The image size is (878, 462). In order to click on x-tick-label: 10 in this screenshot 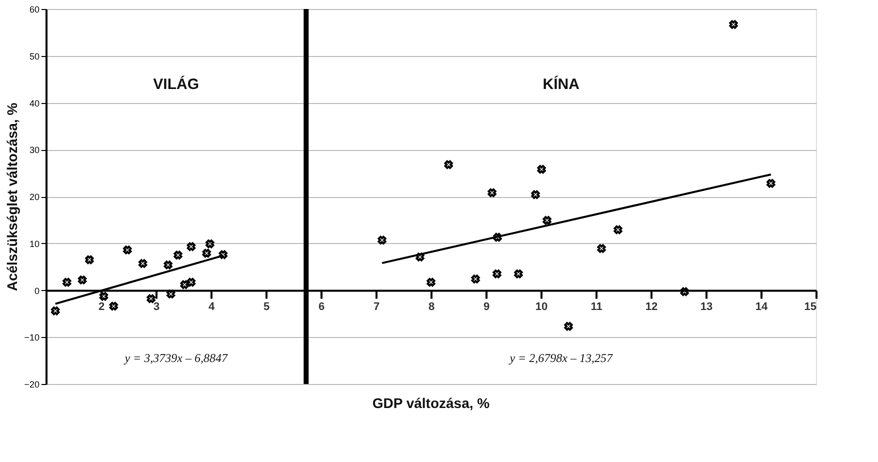, I will do `click(541, 306)`.